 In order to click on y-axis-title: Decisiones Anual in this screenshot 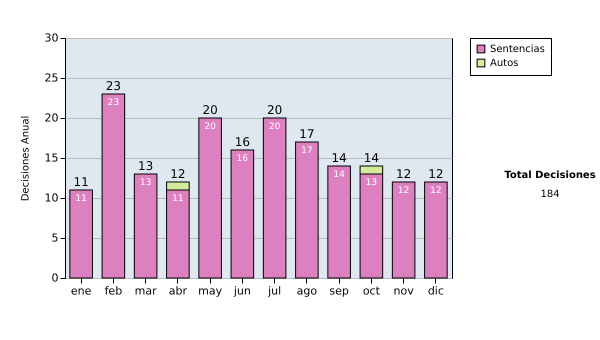, I will do `click(26, 159)`.